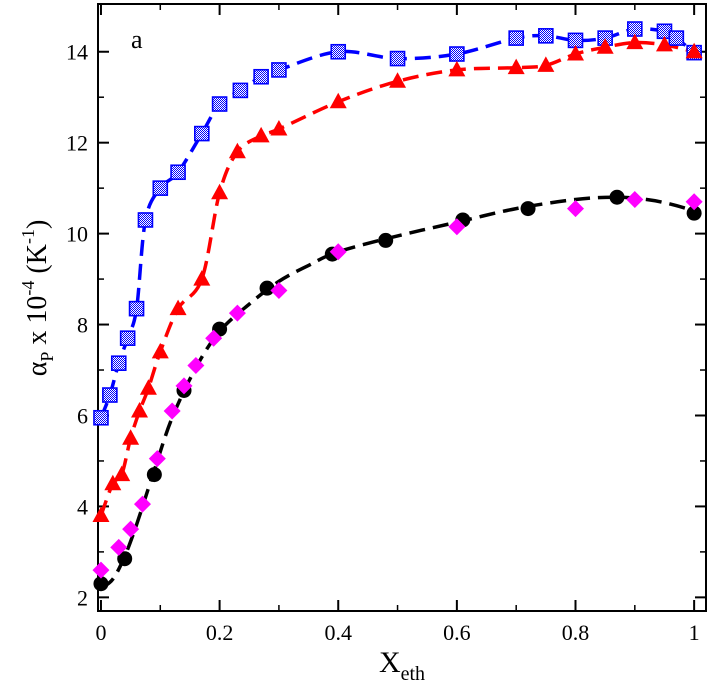 This screenshot has height=687, width=708. Describe the element at coordinates (37, 324) in the screenshot. I see `y-axis-title-mid: x 10` at that location.